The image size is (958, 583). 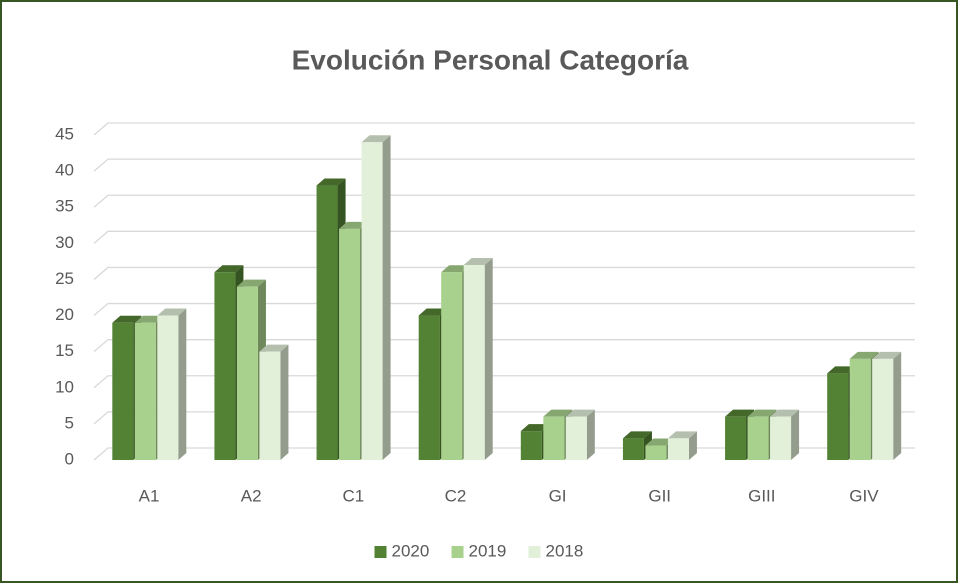 What do you see at coordinates (149, 495) in the screenshot?
I see `x-tick-label: A1` at bounding box center [149, 495].